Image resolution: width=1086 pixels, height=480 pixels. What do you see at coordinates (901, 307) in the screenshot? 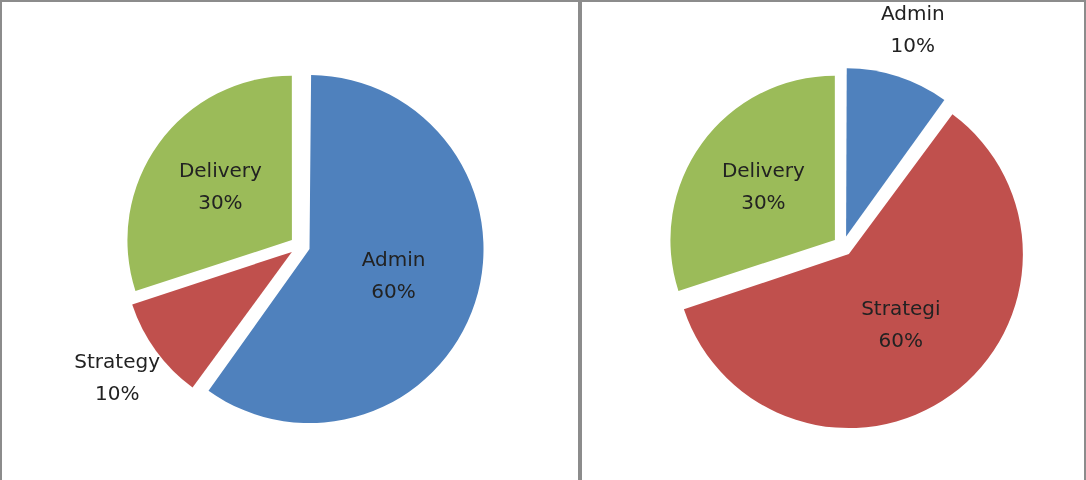
I see `slice-label: Strategi` at bounding box center [901, 307].